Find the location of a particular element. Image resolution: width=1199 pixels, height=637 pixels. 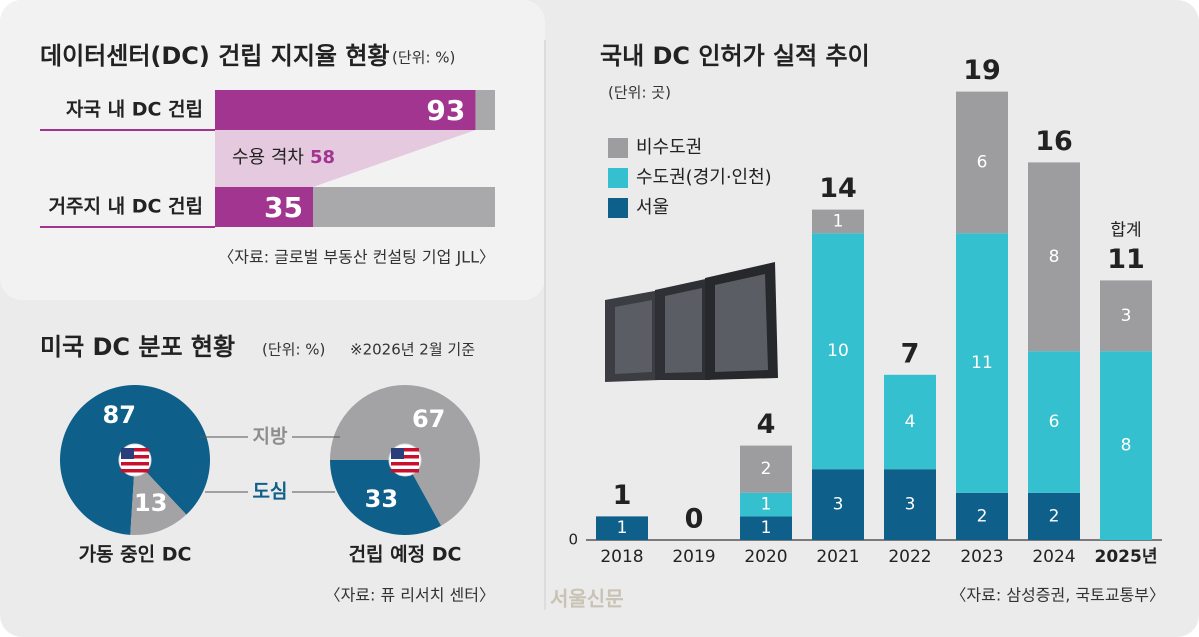

y-tick-label: 0 is located at coordinates (573, 540).